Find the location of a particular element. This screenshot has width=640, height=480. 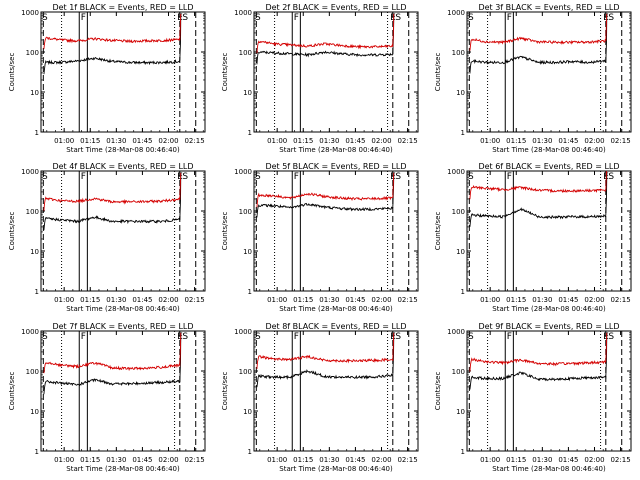

panel-title: Det 9f BLACK = Events, RED = LLD is located at coordinates (548, 326).